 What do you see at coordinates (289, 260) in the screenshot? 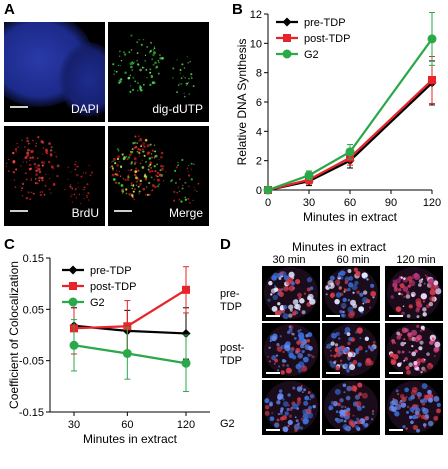
I see `panel-d-col-30: 30 min` at bounding box center [289, 260].